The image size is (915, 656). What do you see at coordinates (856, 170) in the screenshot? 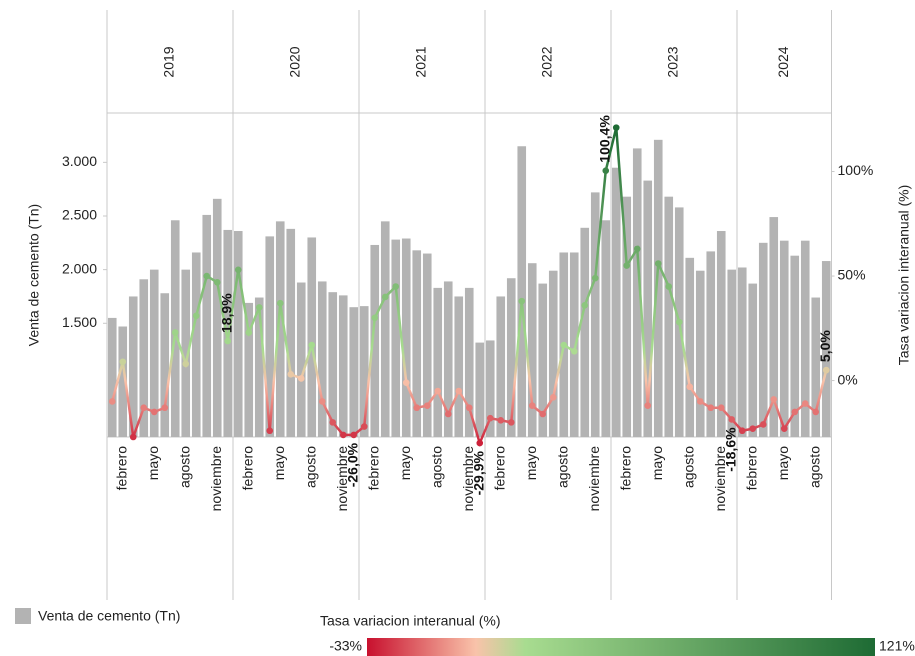
I see `y2-tick-label: 100%` at bounding box center [856, 170].